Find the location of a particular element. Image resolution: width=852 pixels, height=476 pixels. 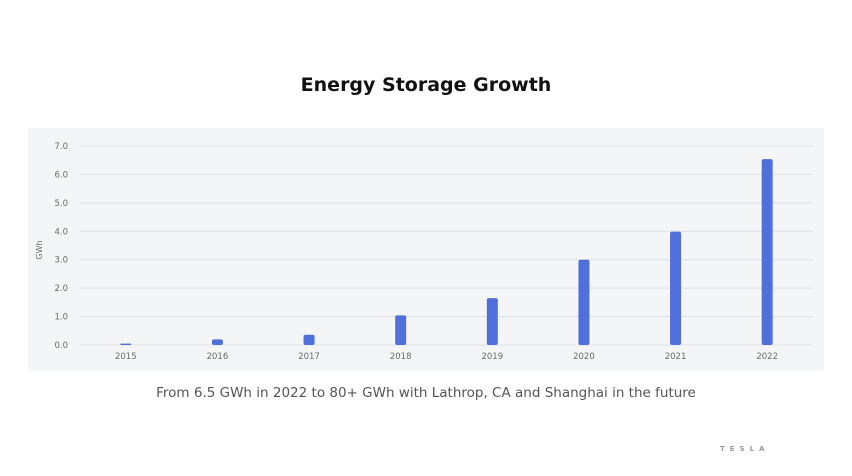

tesla-logo: TESLA is located at coordinates (745, 449).